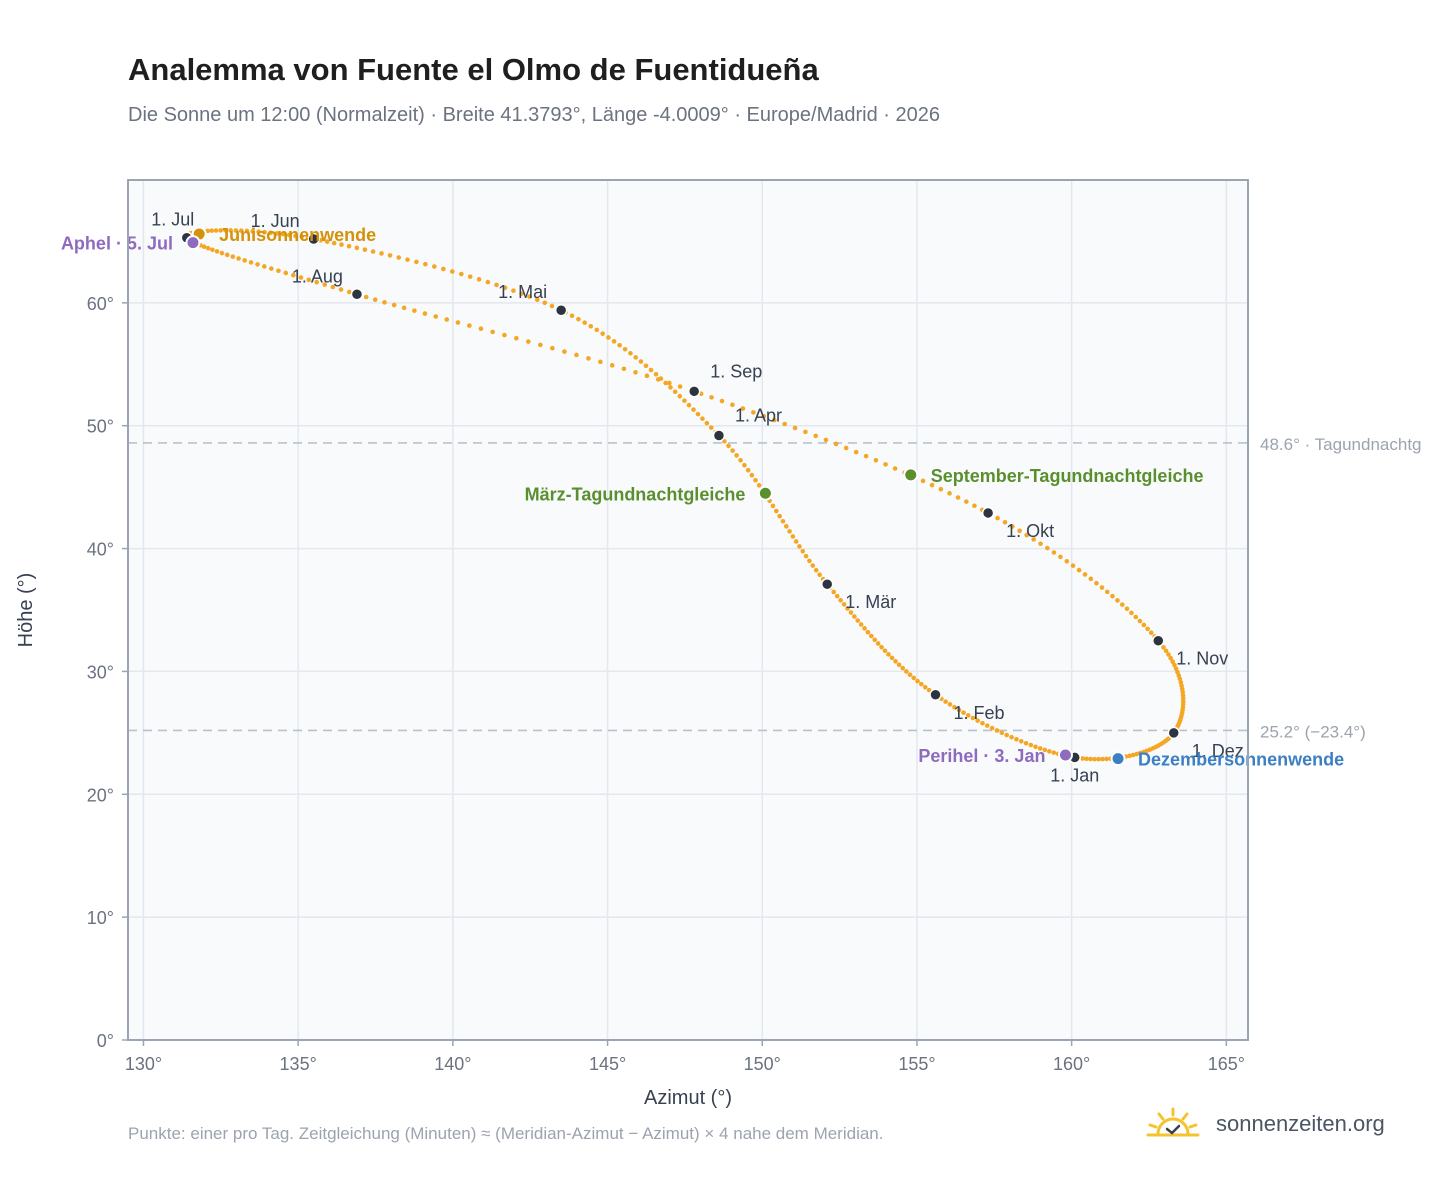 The width and height of the screenshot is (1448, 1188). What do you see at coordinates (172, 220) in the screenshot?
I see `month-label: 1. Jul` at bounding box center [172, 220].